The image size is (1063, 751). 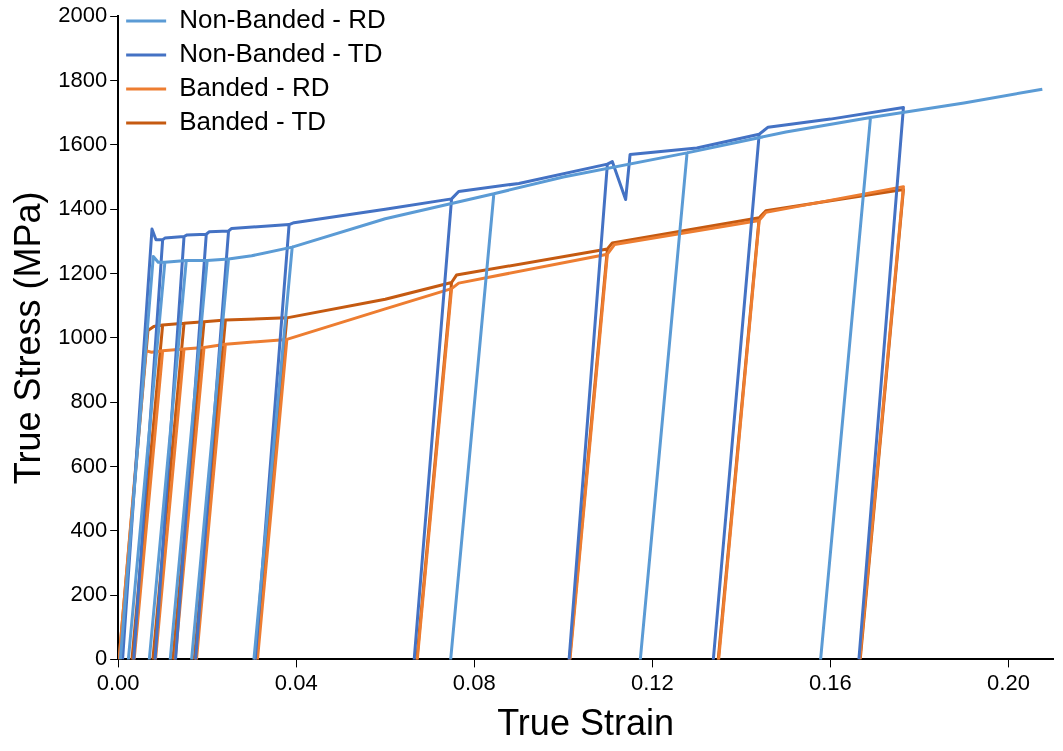 What do you see at coordinates (89, 465) in the screenshot?
I see `y-tick-label: 600` at bounding box center [89, 465].